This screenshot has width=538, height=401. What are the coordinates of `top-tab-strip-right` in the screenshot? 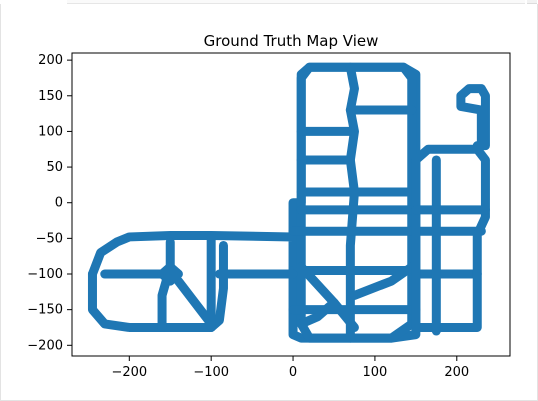 It's located at (532, 2).